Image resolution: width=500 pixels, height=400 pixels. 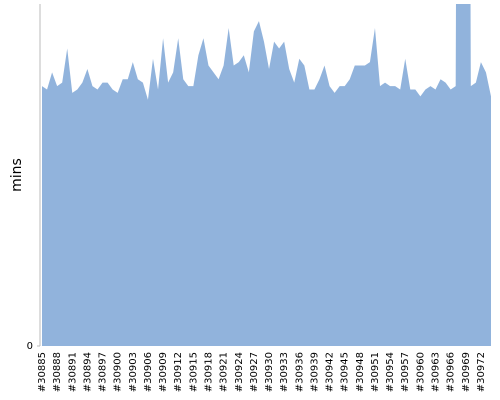 I want to click on x-tick-label: #30945, so click(x=345, y=372).